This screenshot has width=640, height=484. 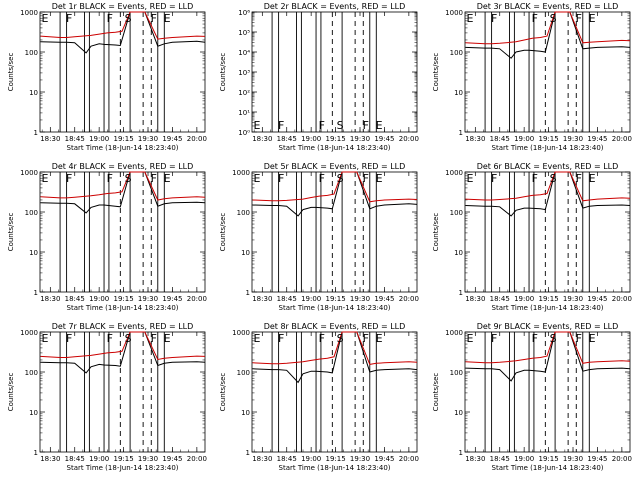 What do you see at coordinates (244, 113) in the screenshot?
I see `y-tick-label: 10¹` at bounding box center [244, 113].